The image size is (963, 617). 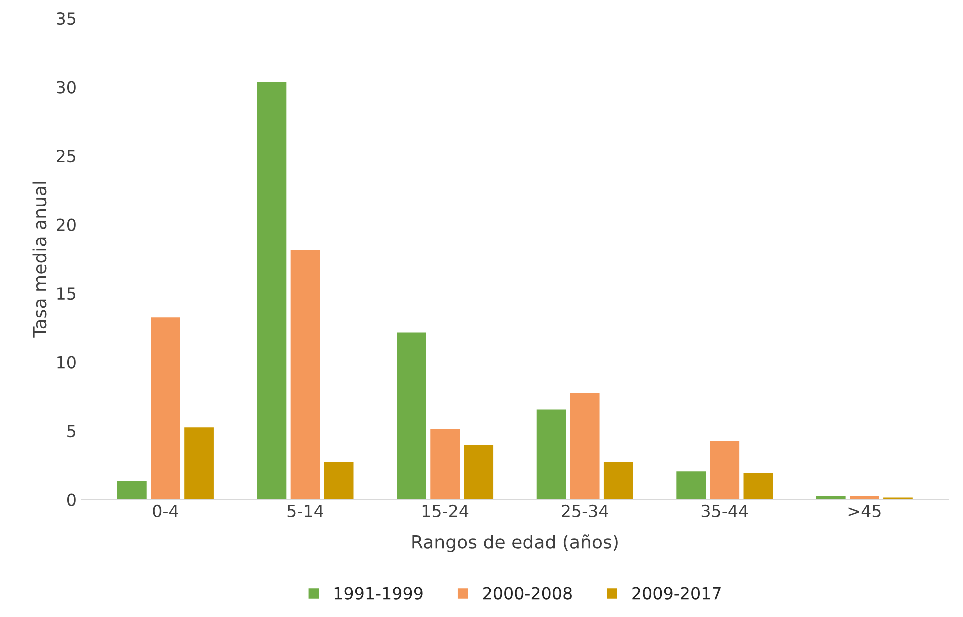 What do you see at coordinates (66, 225) in the screenshot?
I see `y-tick-label: 20` at bounding box center [66, 225].